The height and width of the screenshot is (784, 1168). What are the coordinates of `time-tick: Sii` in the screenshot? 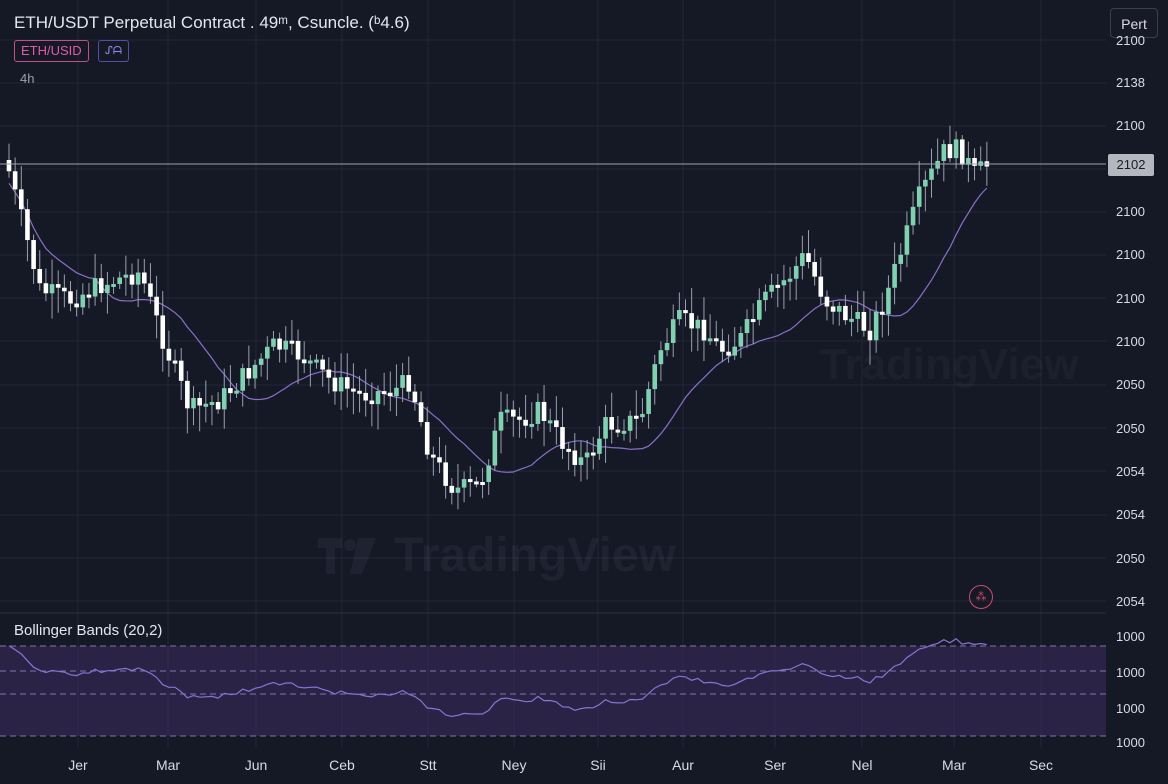 It's located at (598, 765).